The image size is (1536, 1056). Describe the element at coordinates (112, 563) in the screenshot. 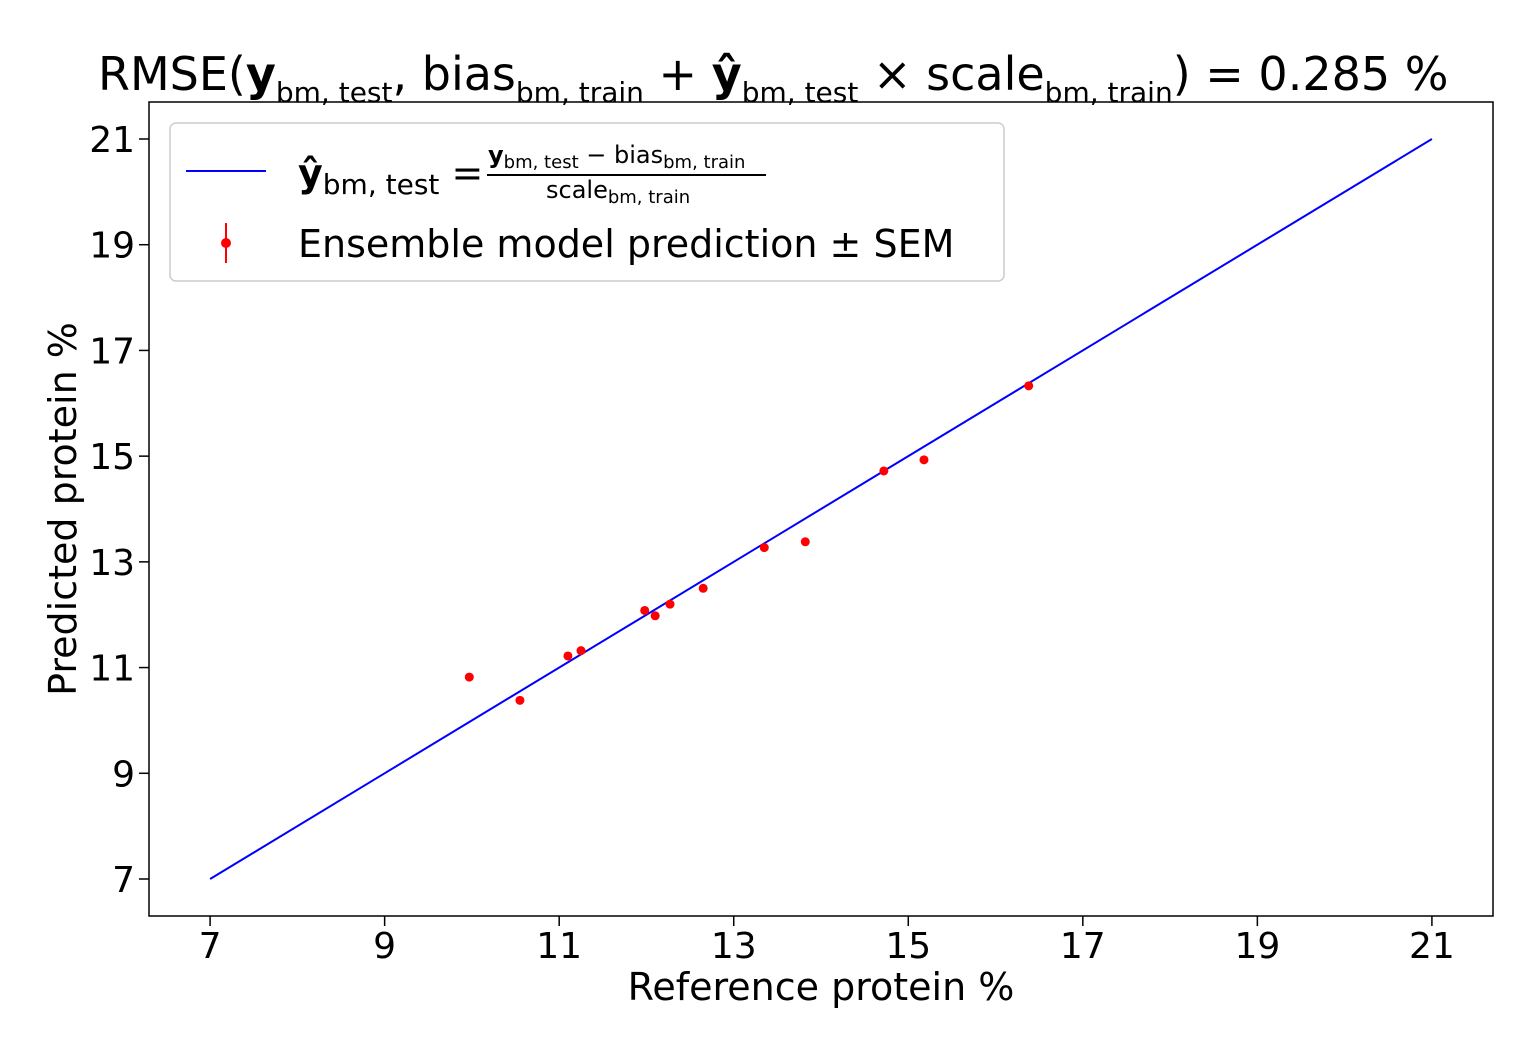

I see `y-tick-label: 13` at that location.